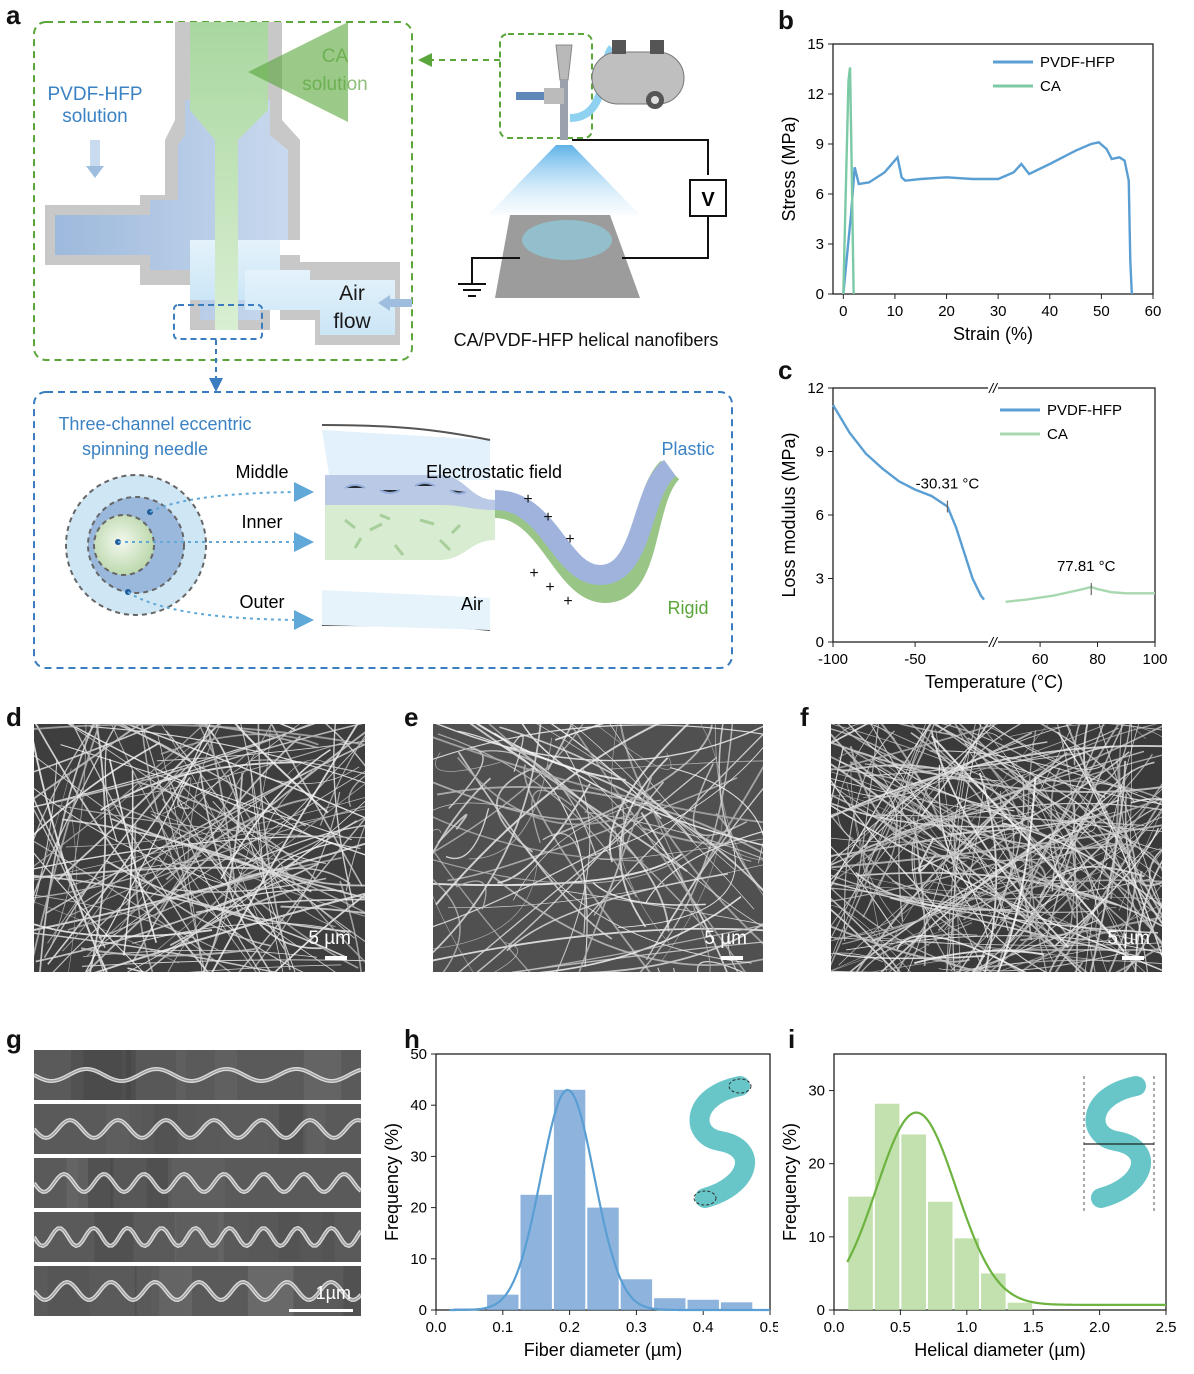  I want to click on sem-image-g: 1µm, so click(212, 1186).